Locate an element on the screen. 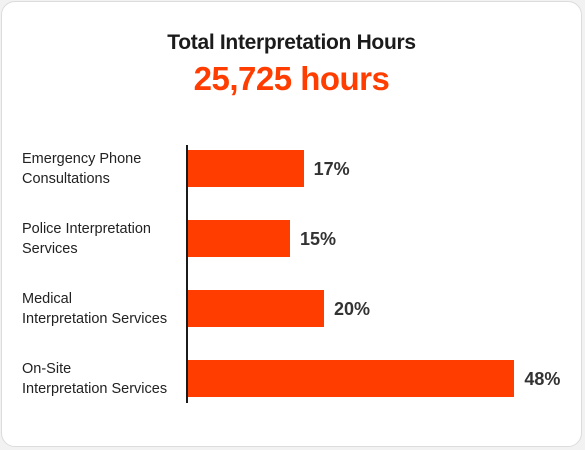 Image resolution: width=585 pixels, height=450 pixels. y-axis-line is located at coordinates (187, 274).